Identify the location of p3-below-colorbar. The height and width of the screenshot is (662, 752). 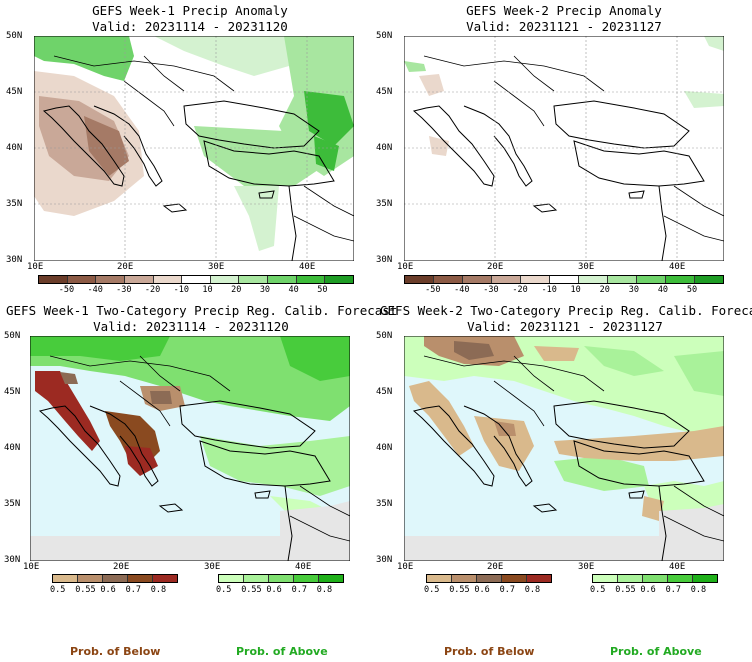
(115, 578).